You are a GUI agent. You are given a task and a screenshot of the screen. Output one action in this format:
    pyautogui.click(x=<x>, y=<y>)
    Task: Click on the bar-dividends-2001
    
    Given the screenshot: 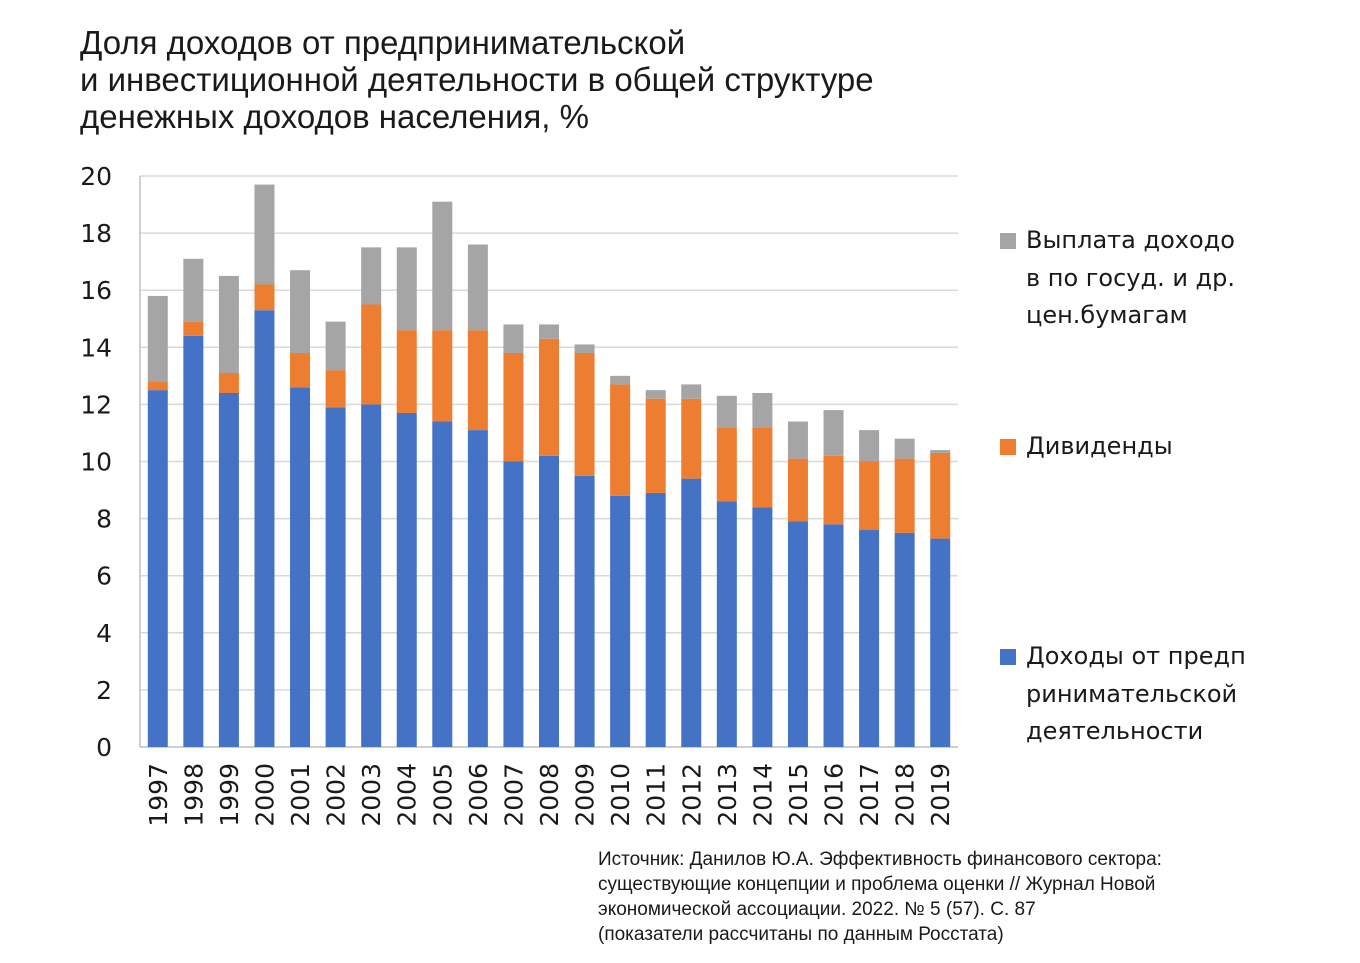 What is the action you would take?
    pyautogui.click(x=300, y=370)
    